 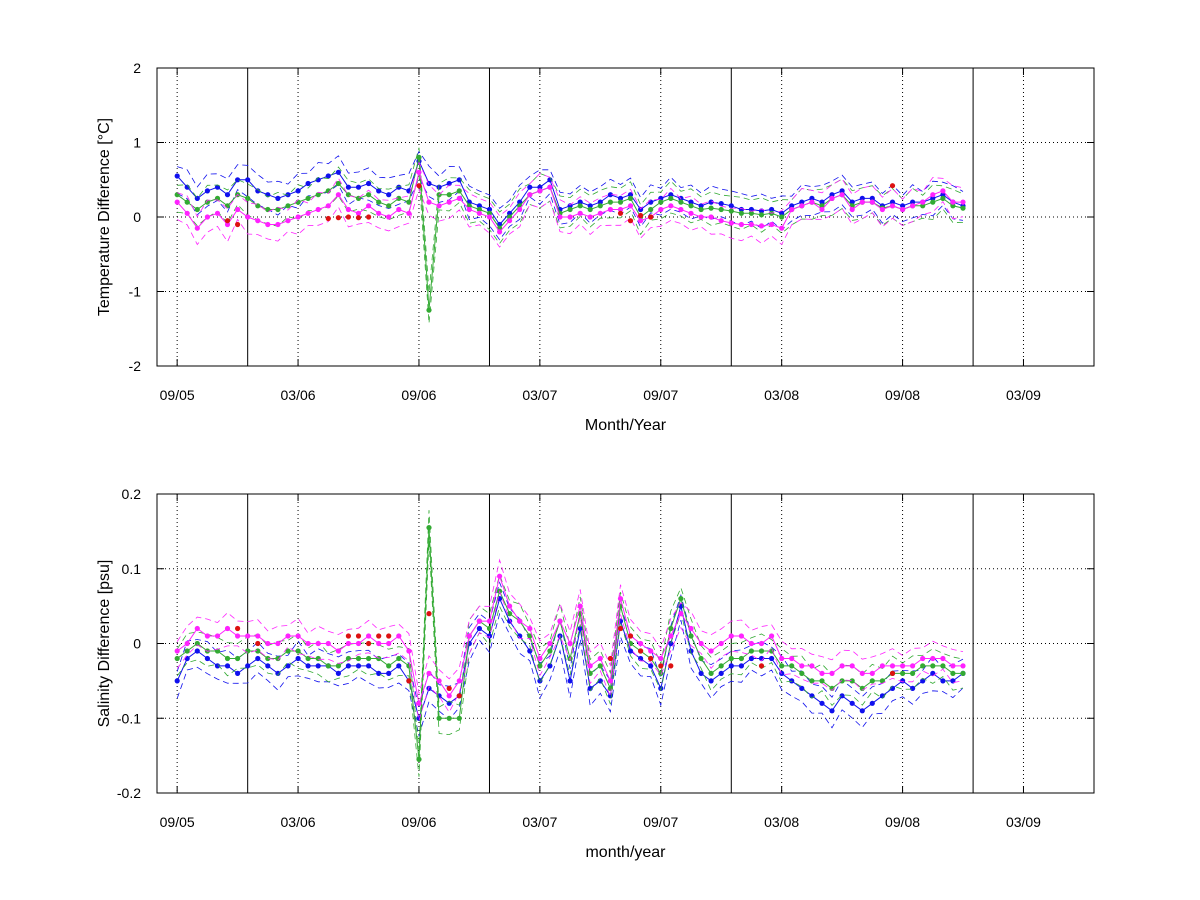 What do you see at coordinates (418, 395) in the screenshot?
I see `x-tick-label: 09/06` at bounding box center [418, 395].